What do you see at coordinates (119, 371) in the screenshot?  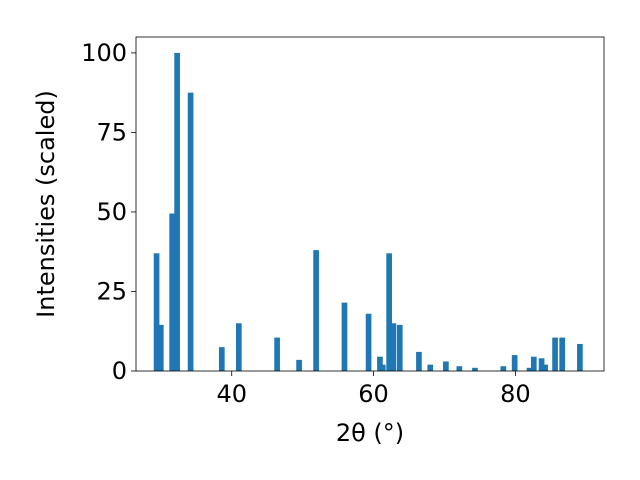 I see `y-tick-label: 0` at bounding box center [119, 371].